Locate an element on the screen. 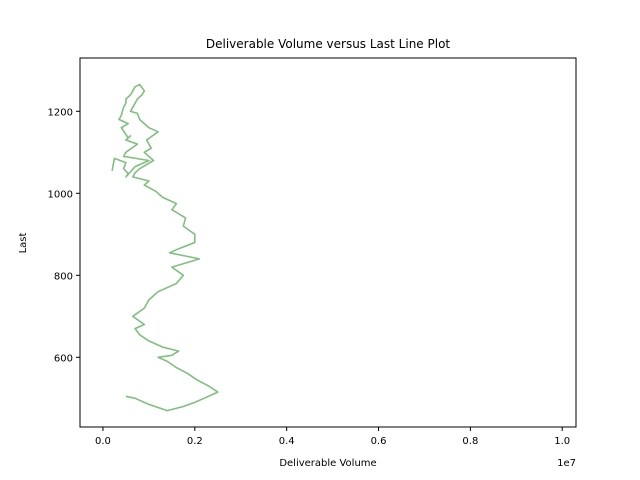 The height and width of the screenshot is (480, 640). x-axis-label: Deliverable Volume is located at coordinates (327, 463).